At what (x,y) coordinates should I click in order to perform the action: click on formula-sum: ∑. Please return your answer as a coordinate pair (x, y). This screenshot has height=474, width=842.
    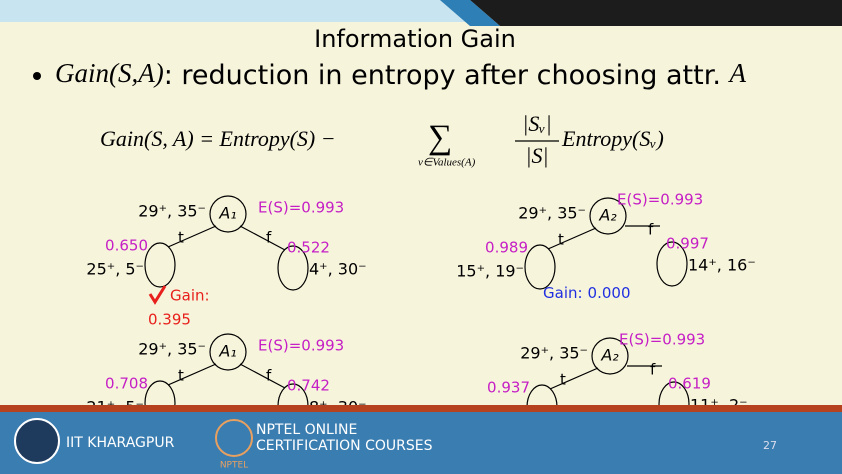
    Looking at the image, I should click on (440, 137).